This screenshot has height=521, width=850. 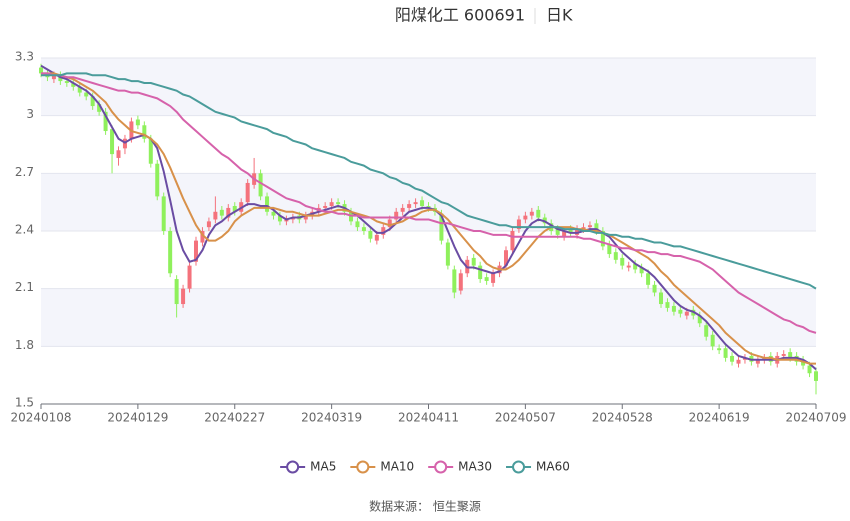 I want to click on x-tick-label: 20240411, so click(x=428, y=418).